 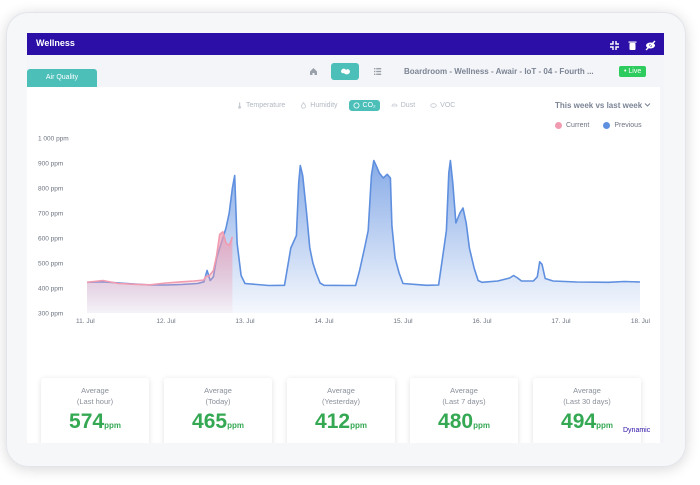 I want to click on sensor-tab-label: CO₂, so click(x=369, y=105).